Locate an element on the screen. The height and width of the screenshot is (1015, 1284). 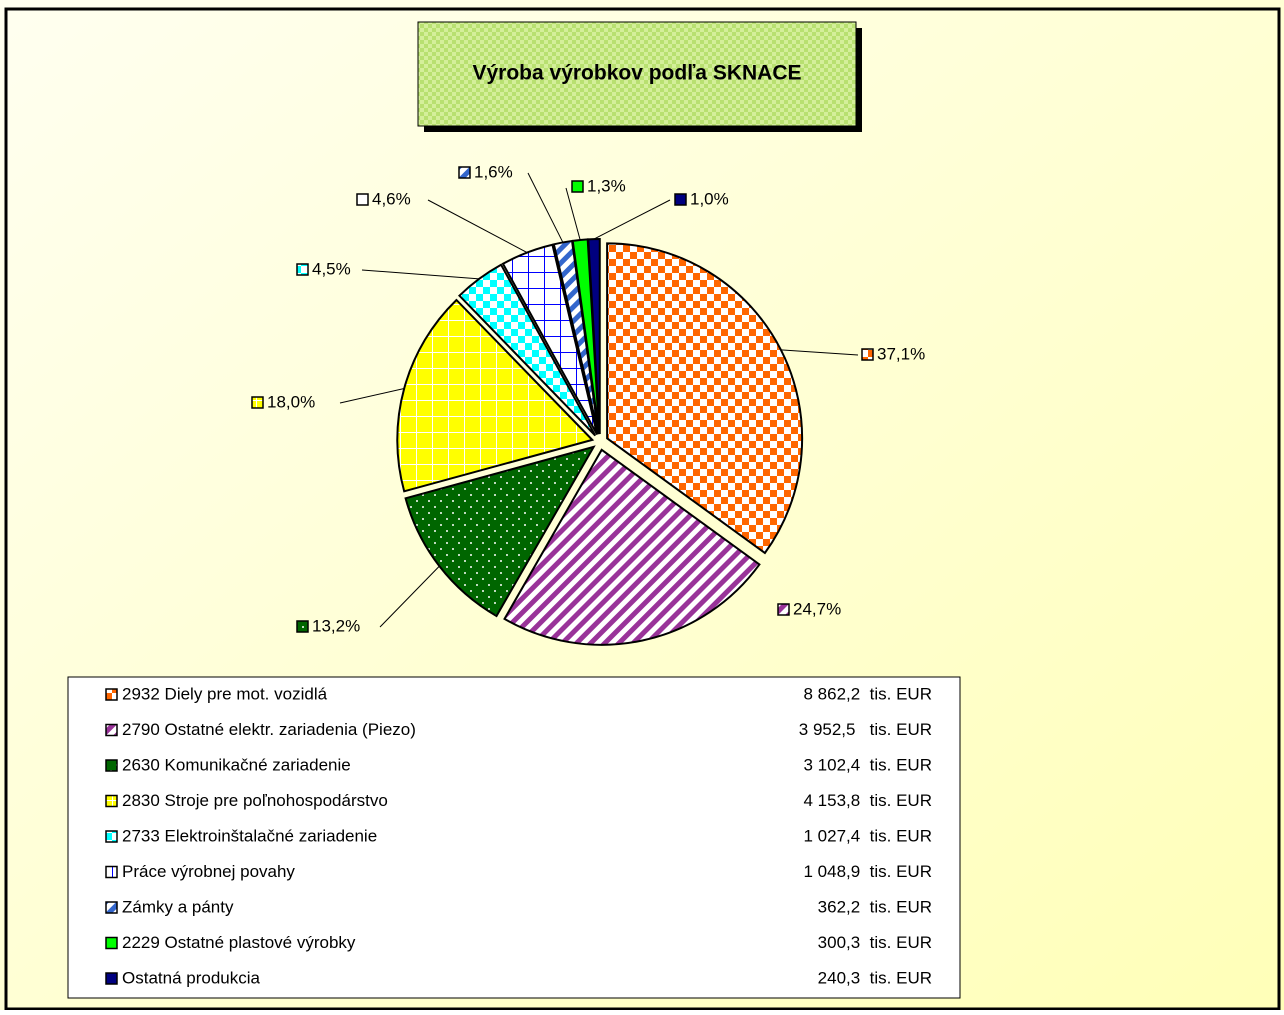
legend-amount: 1 048,9 tis. EUR is located at coordinates (867, 871).